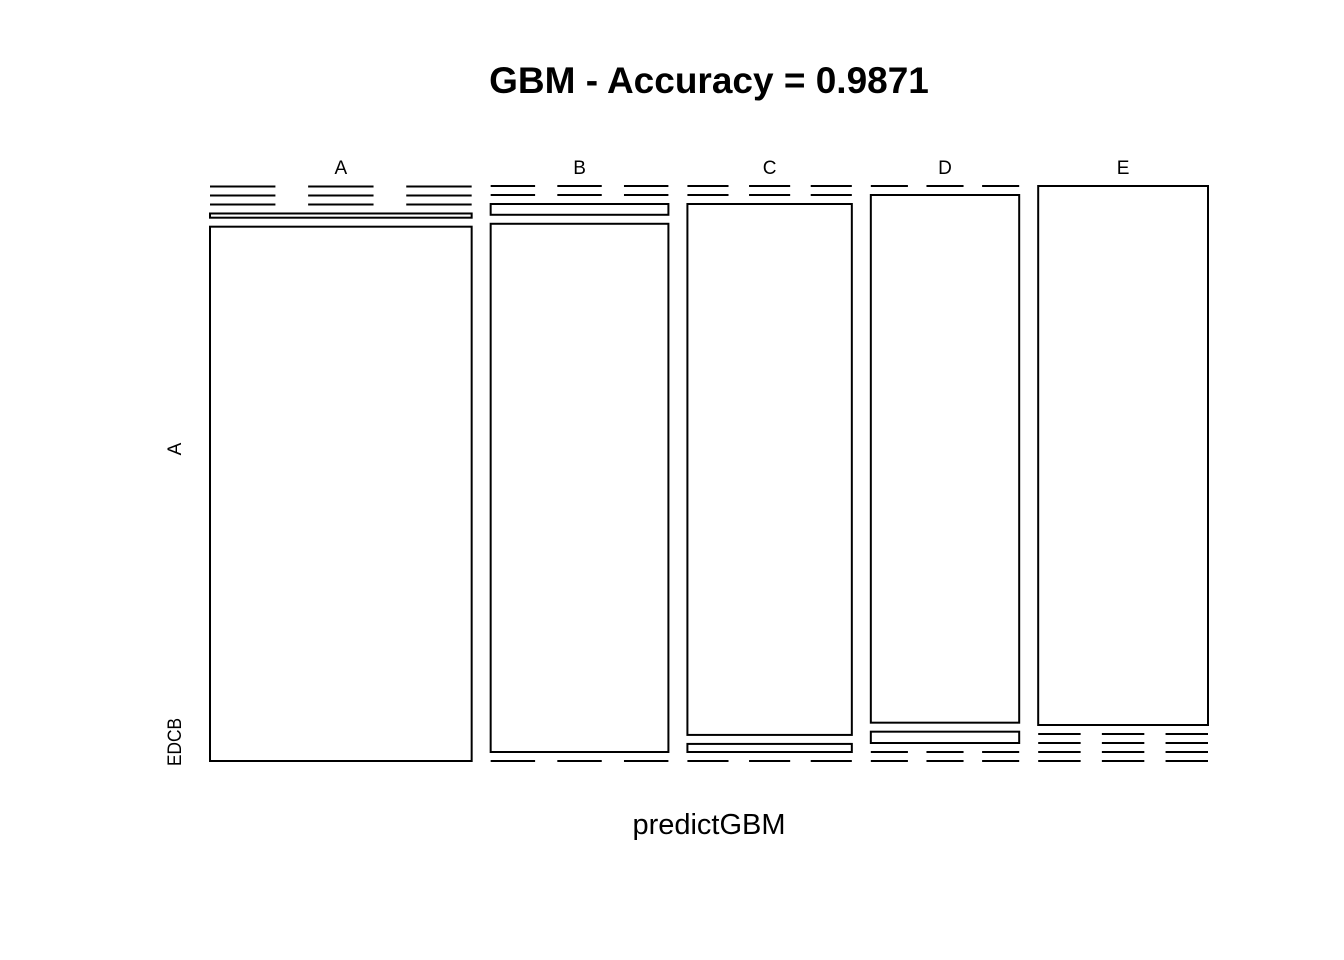 Image resolution: width=1344 pixels, height=960 pixels. Describe the element at coordinates (175, 448) in the screenshot. I see `y-tick-label-a: A` at that location.